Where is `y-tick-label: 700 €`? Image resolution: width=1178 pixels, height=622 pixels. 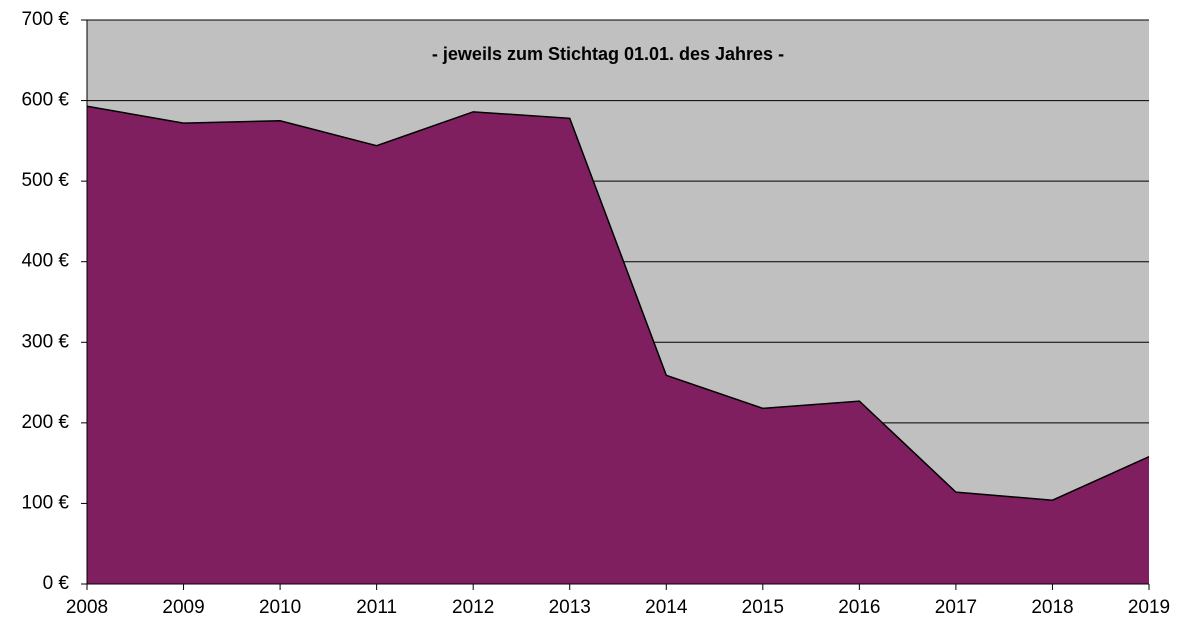 y-tick-label: 700 € is located at coordinates (45, 19).